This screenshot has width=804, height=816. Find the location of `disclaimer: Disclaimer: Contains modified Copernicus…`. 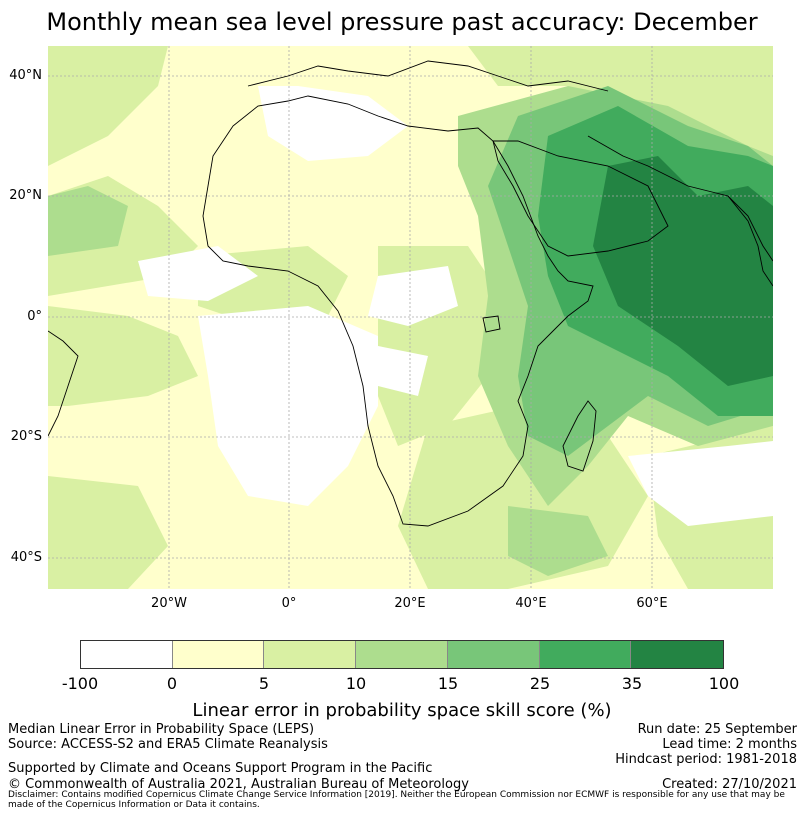

disclaimer: Disclaimer: Contains modified Copernicus… is located at coordinates (396, 800).